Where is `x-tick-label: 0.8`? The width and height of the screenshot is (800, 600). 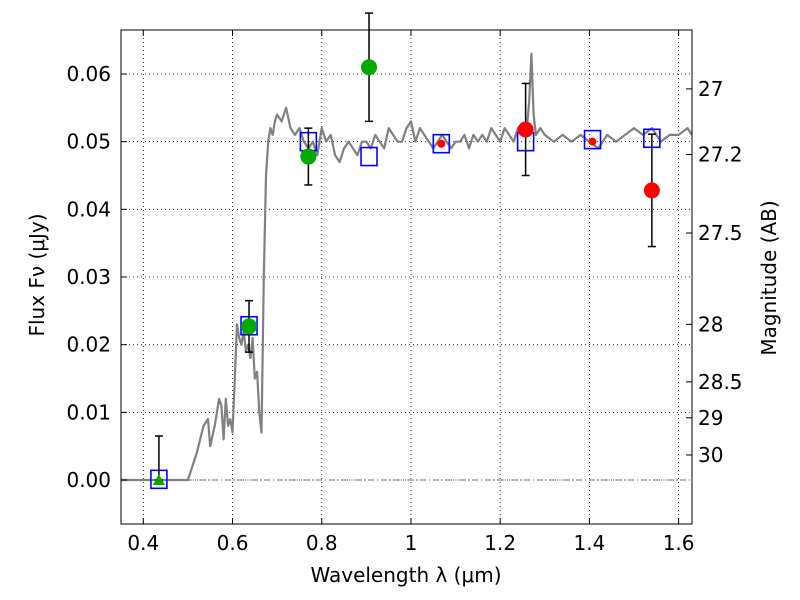
x-tick-label: 0.8 is located at coordinates (322, 543).